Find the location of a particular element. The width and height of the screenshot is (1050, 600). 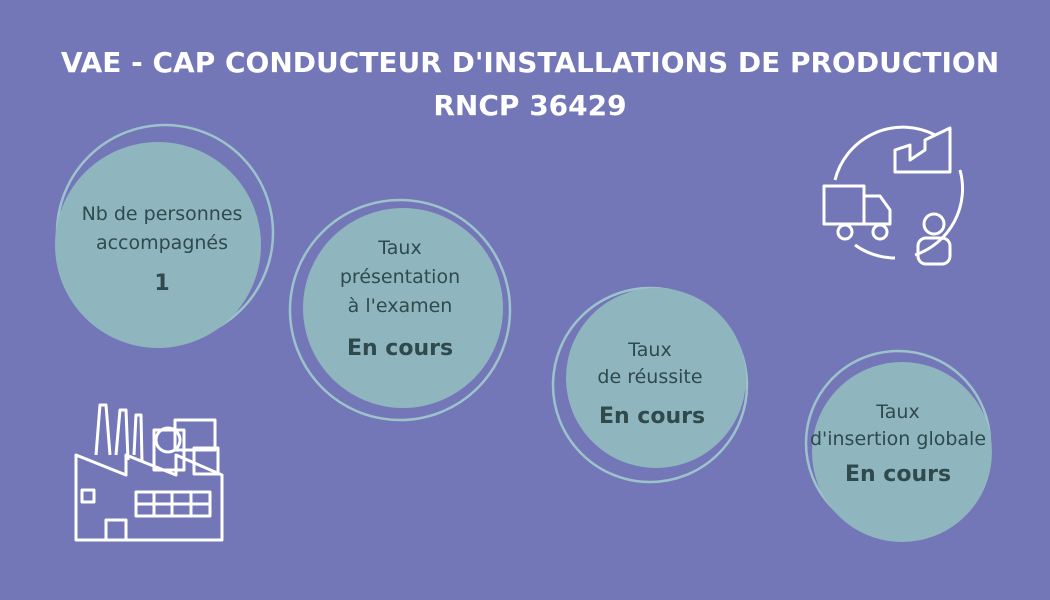

stat-label: à l'examen is located at coordinates (400, 306).